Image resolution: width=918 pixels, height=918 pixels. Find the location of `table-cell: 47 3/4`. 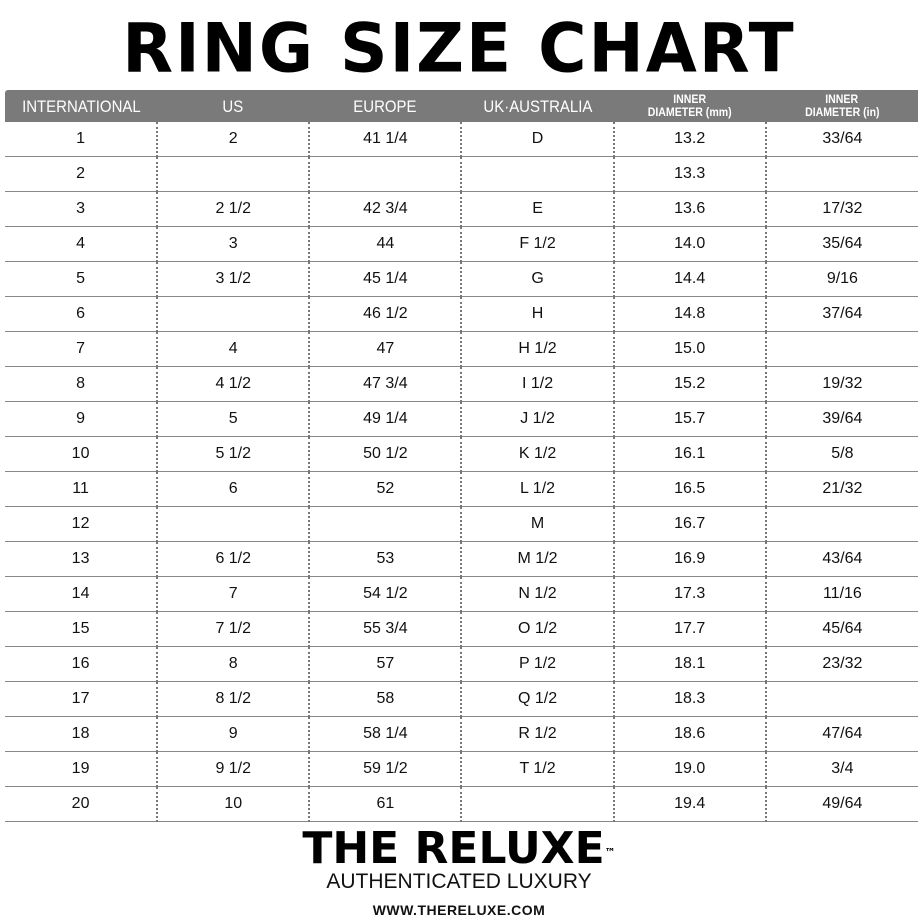

table-cell: 47 3/4 is located at coordinates (385, 384).